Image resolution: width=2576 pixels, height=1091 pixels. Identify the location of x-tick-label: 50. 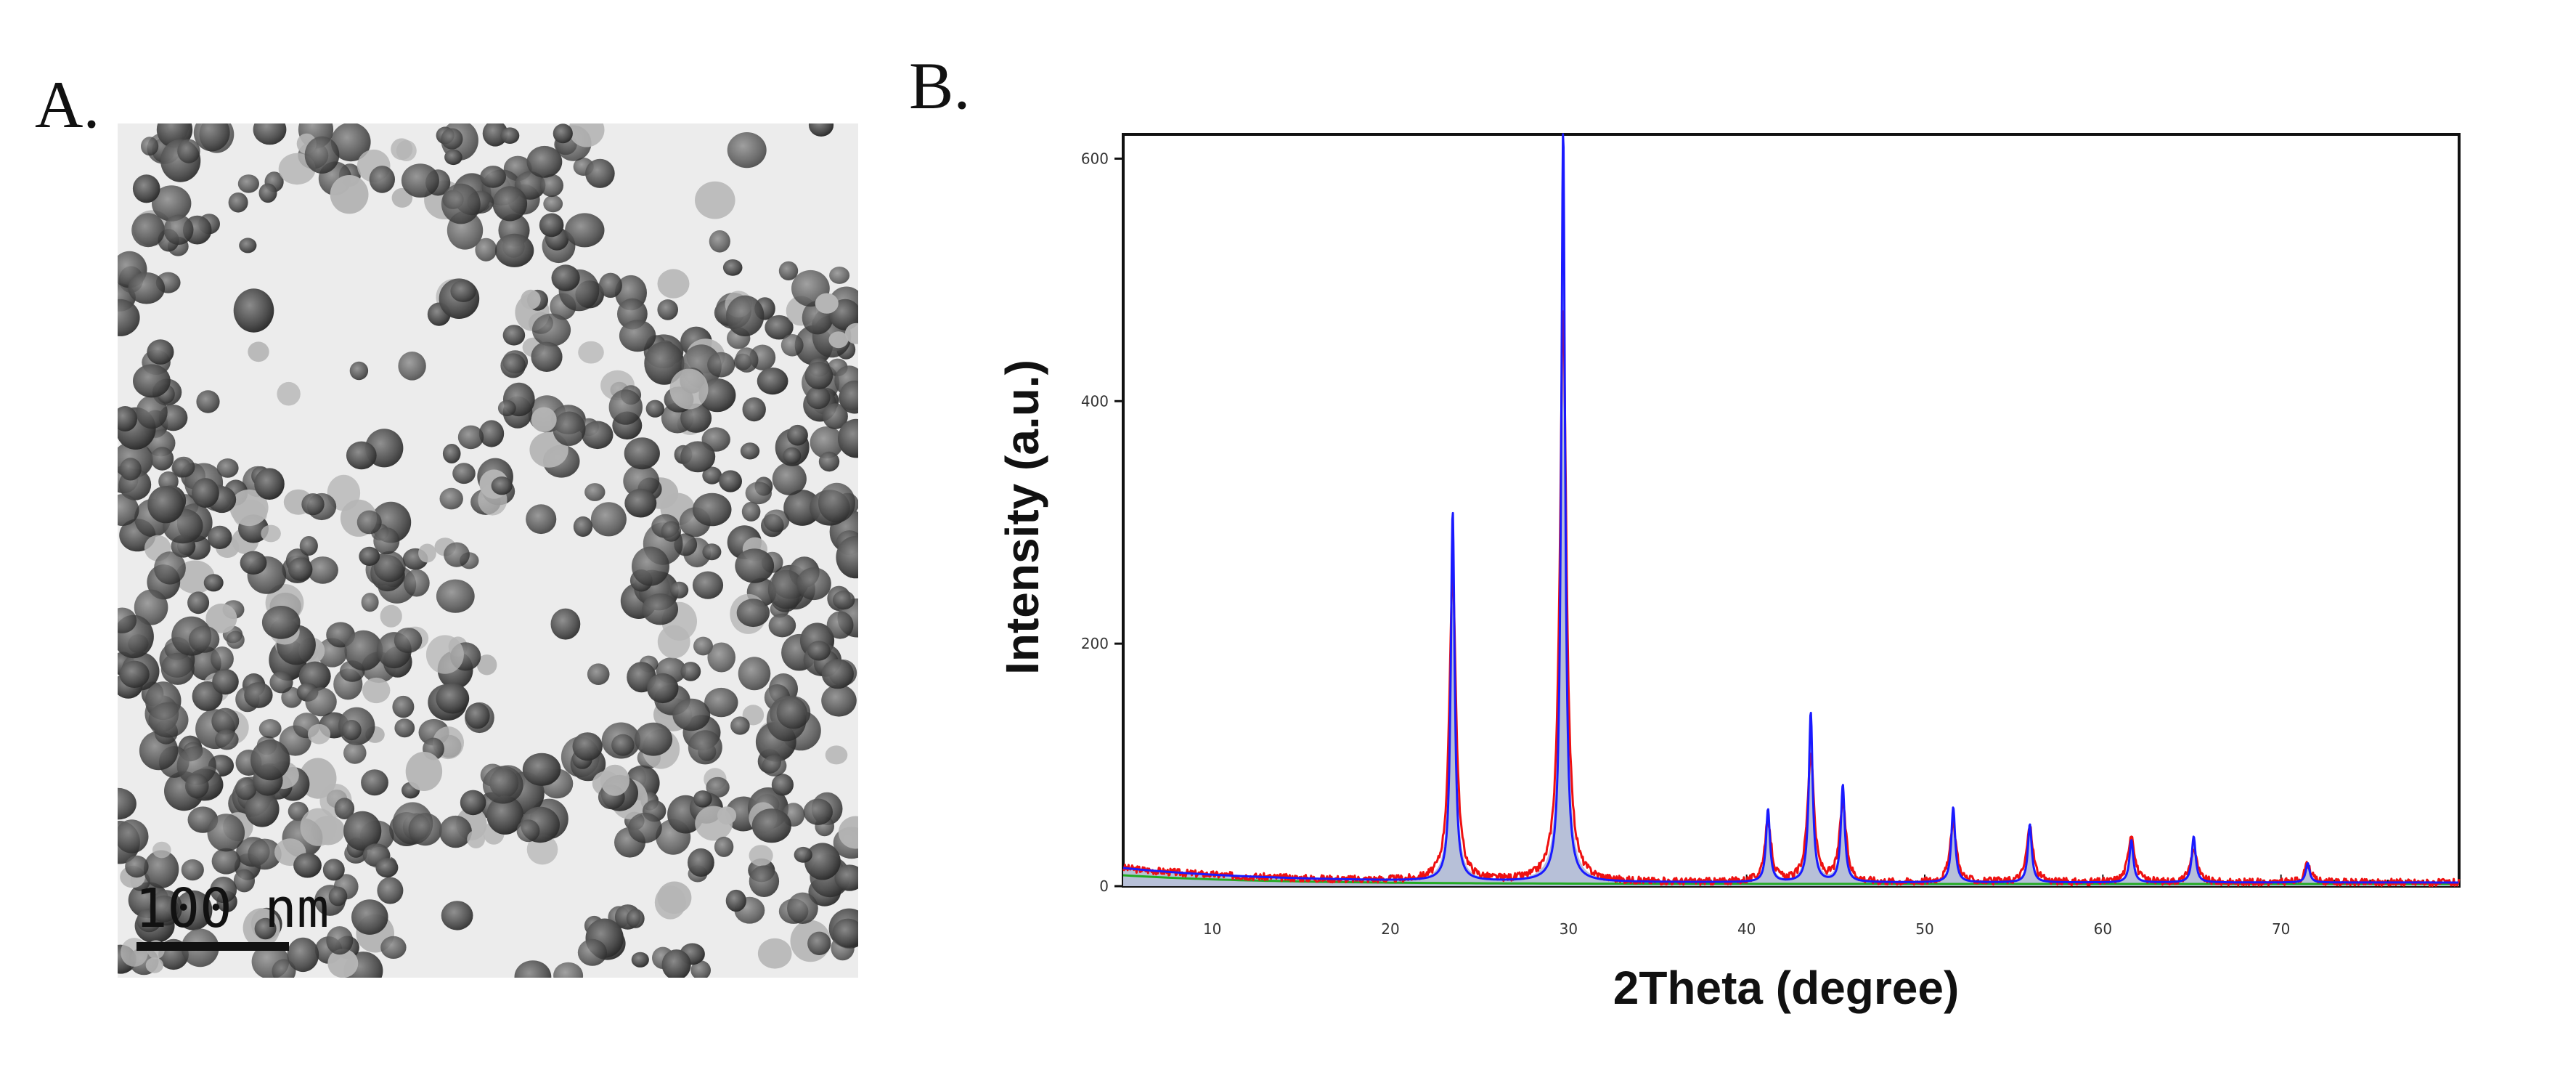
(1924, 929).